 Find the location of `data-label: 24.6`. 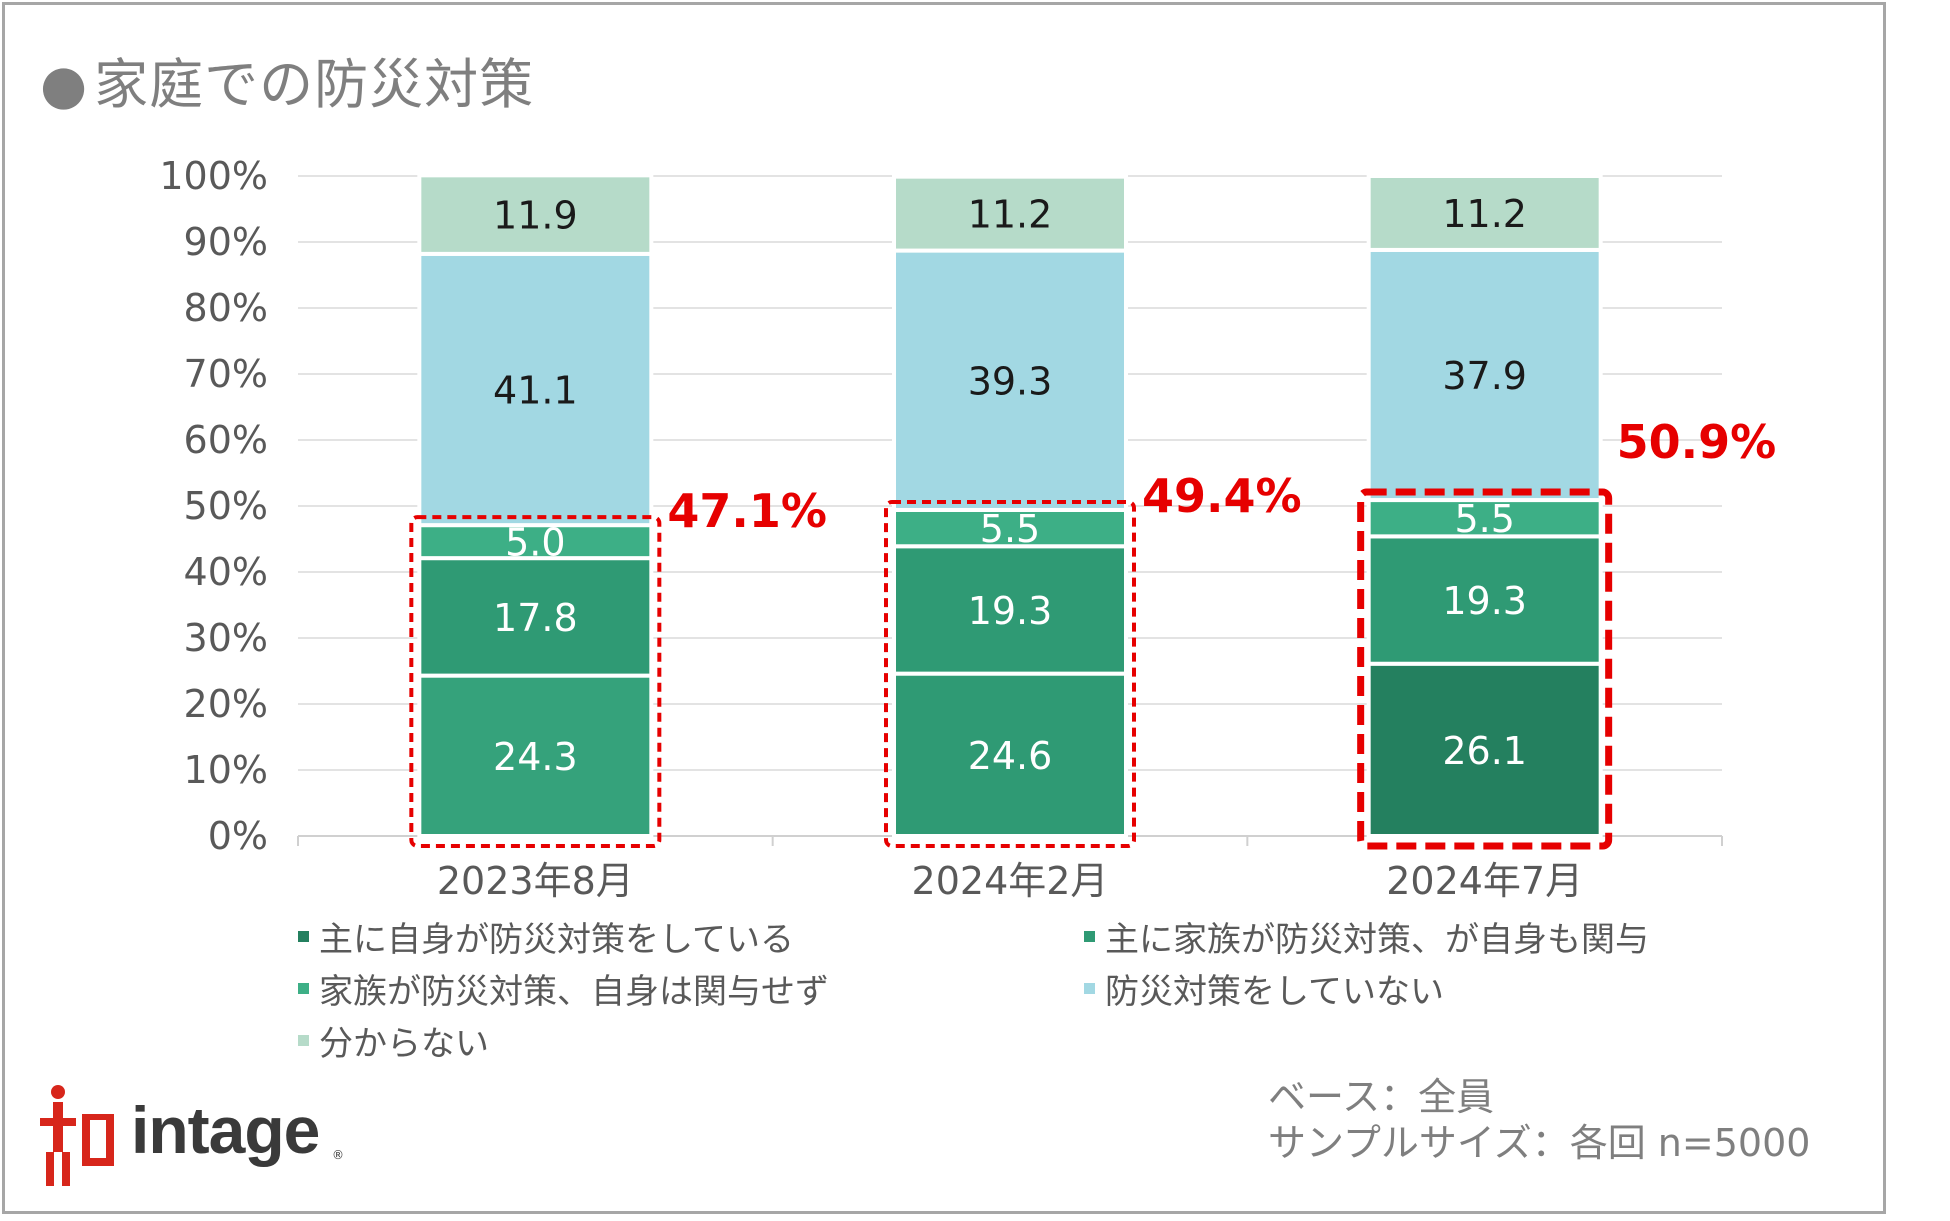

data-label: 24.6 is located at coordinates (1010, 756).